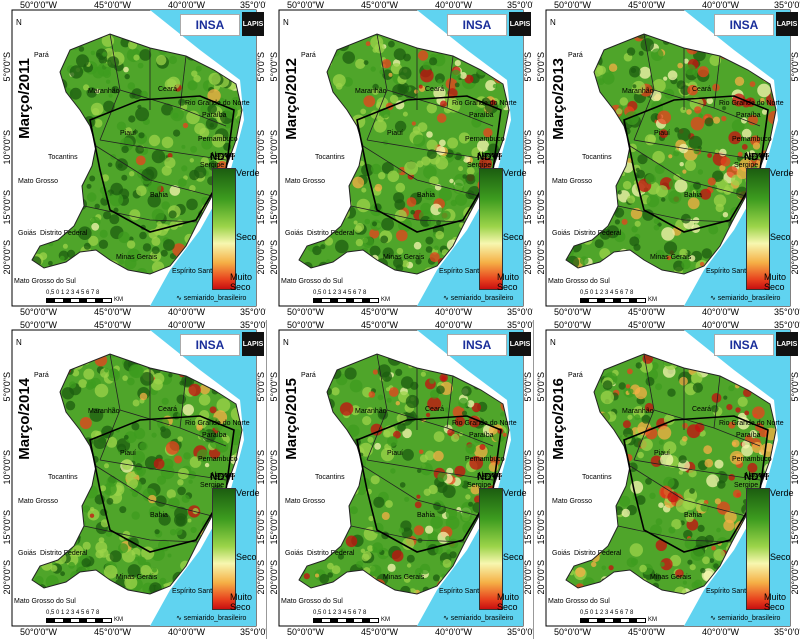 This screenshot has width=800, height=639. What do you see at coordinates (340, 293) in the screenshot?
I see `scale-ticks: 0,5 0 1 2 3 4 5 6 7 8` at bounding box center [340, 293].